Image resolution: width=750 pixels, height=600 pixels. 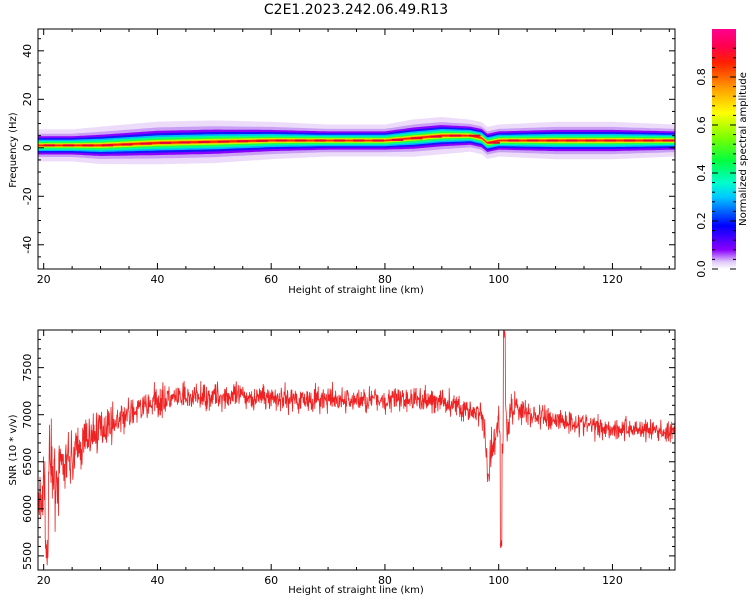 I want to click on y-tick-label: 7500, so click(x=27, y=368).